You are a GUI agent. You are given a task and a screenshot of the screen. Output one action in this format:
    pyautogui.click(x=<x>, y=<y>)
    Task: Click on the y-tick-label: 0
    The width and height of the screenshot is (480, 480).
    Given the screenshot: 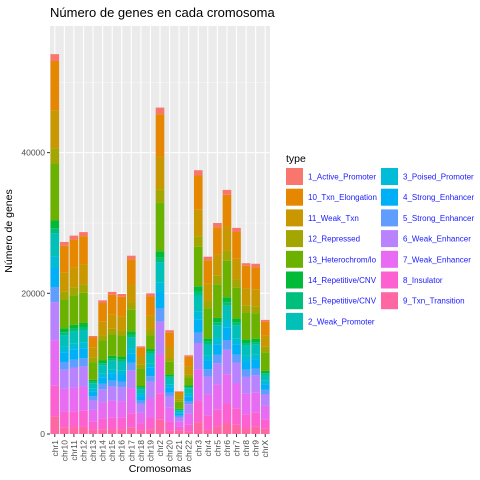 What is the action you would take?
    pyautogui.click(x=42, y=434)
    